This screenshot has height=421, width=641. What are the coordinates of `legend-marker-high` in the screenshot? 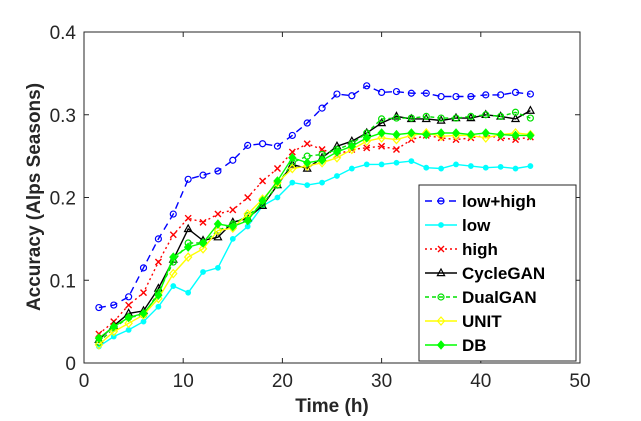 It's located at (441, 249).